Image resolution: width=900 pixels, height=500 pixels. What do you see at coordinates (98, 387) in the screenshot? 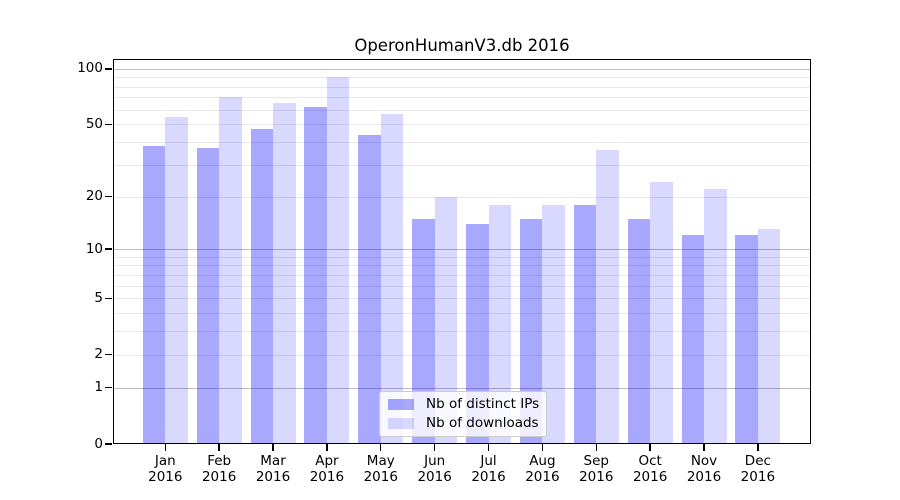
I see `ytick-label-1: 1` at bounding box center [98, 387].